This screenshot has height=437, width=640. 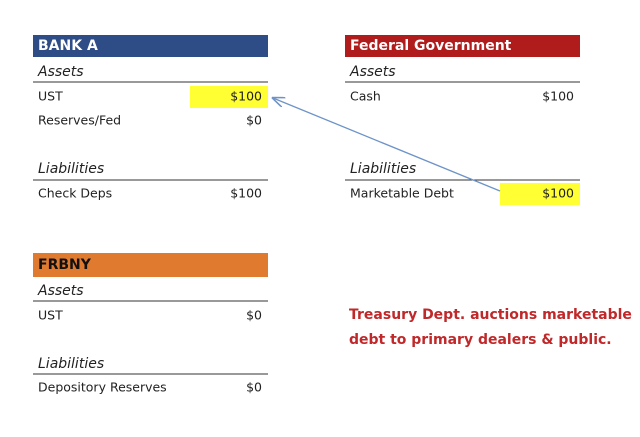 What do you see at coordinates (68, 46) in the screenshot?
I see `account-title: BANK A` at bounding box center [68, 46].